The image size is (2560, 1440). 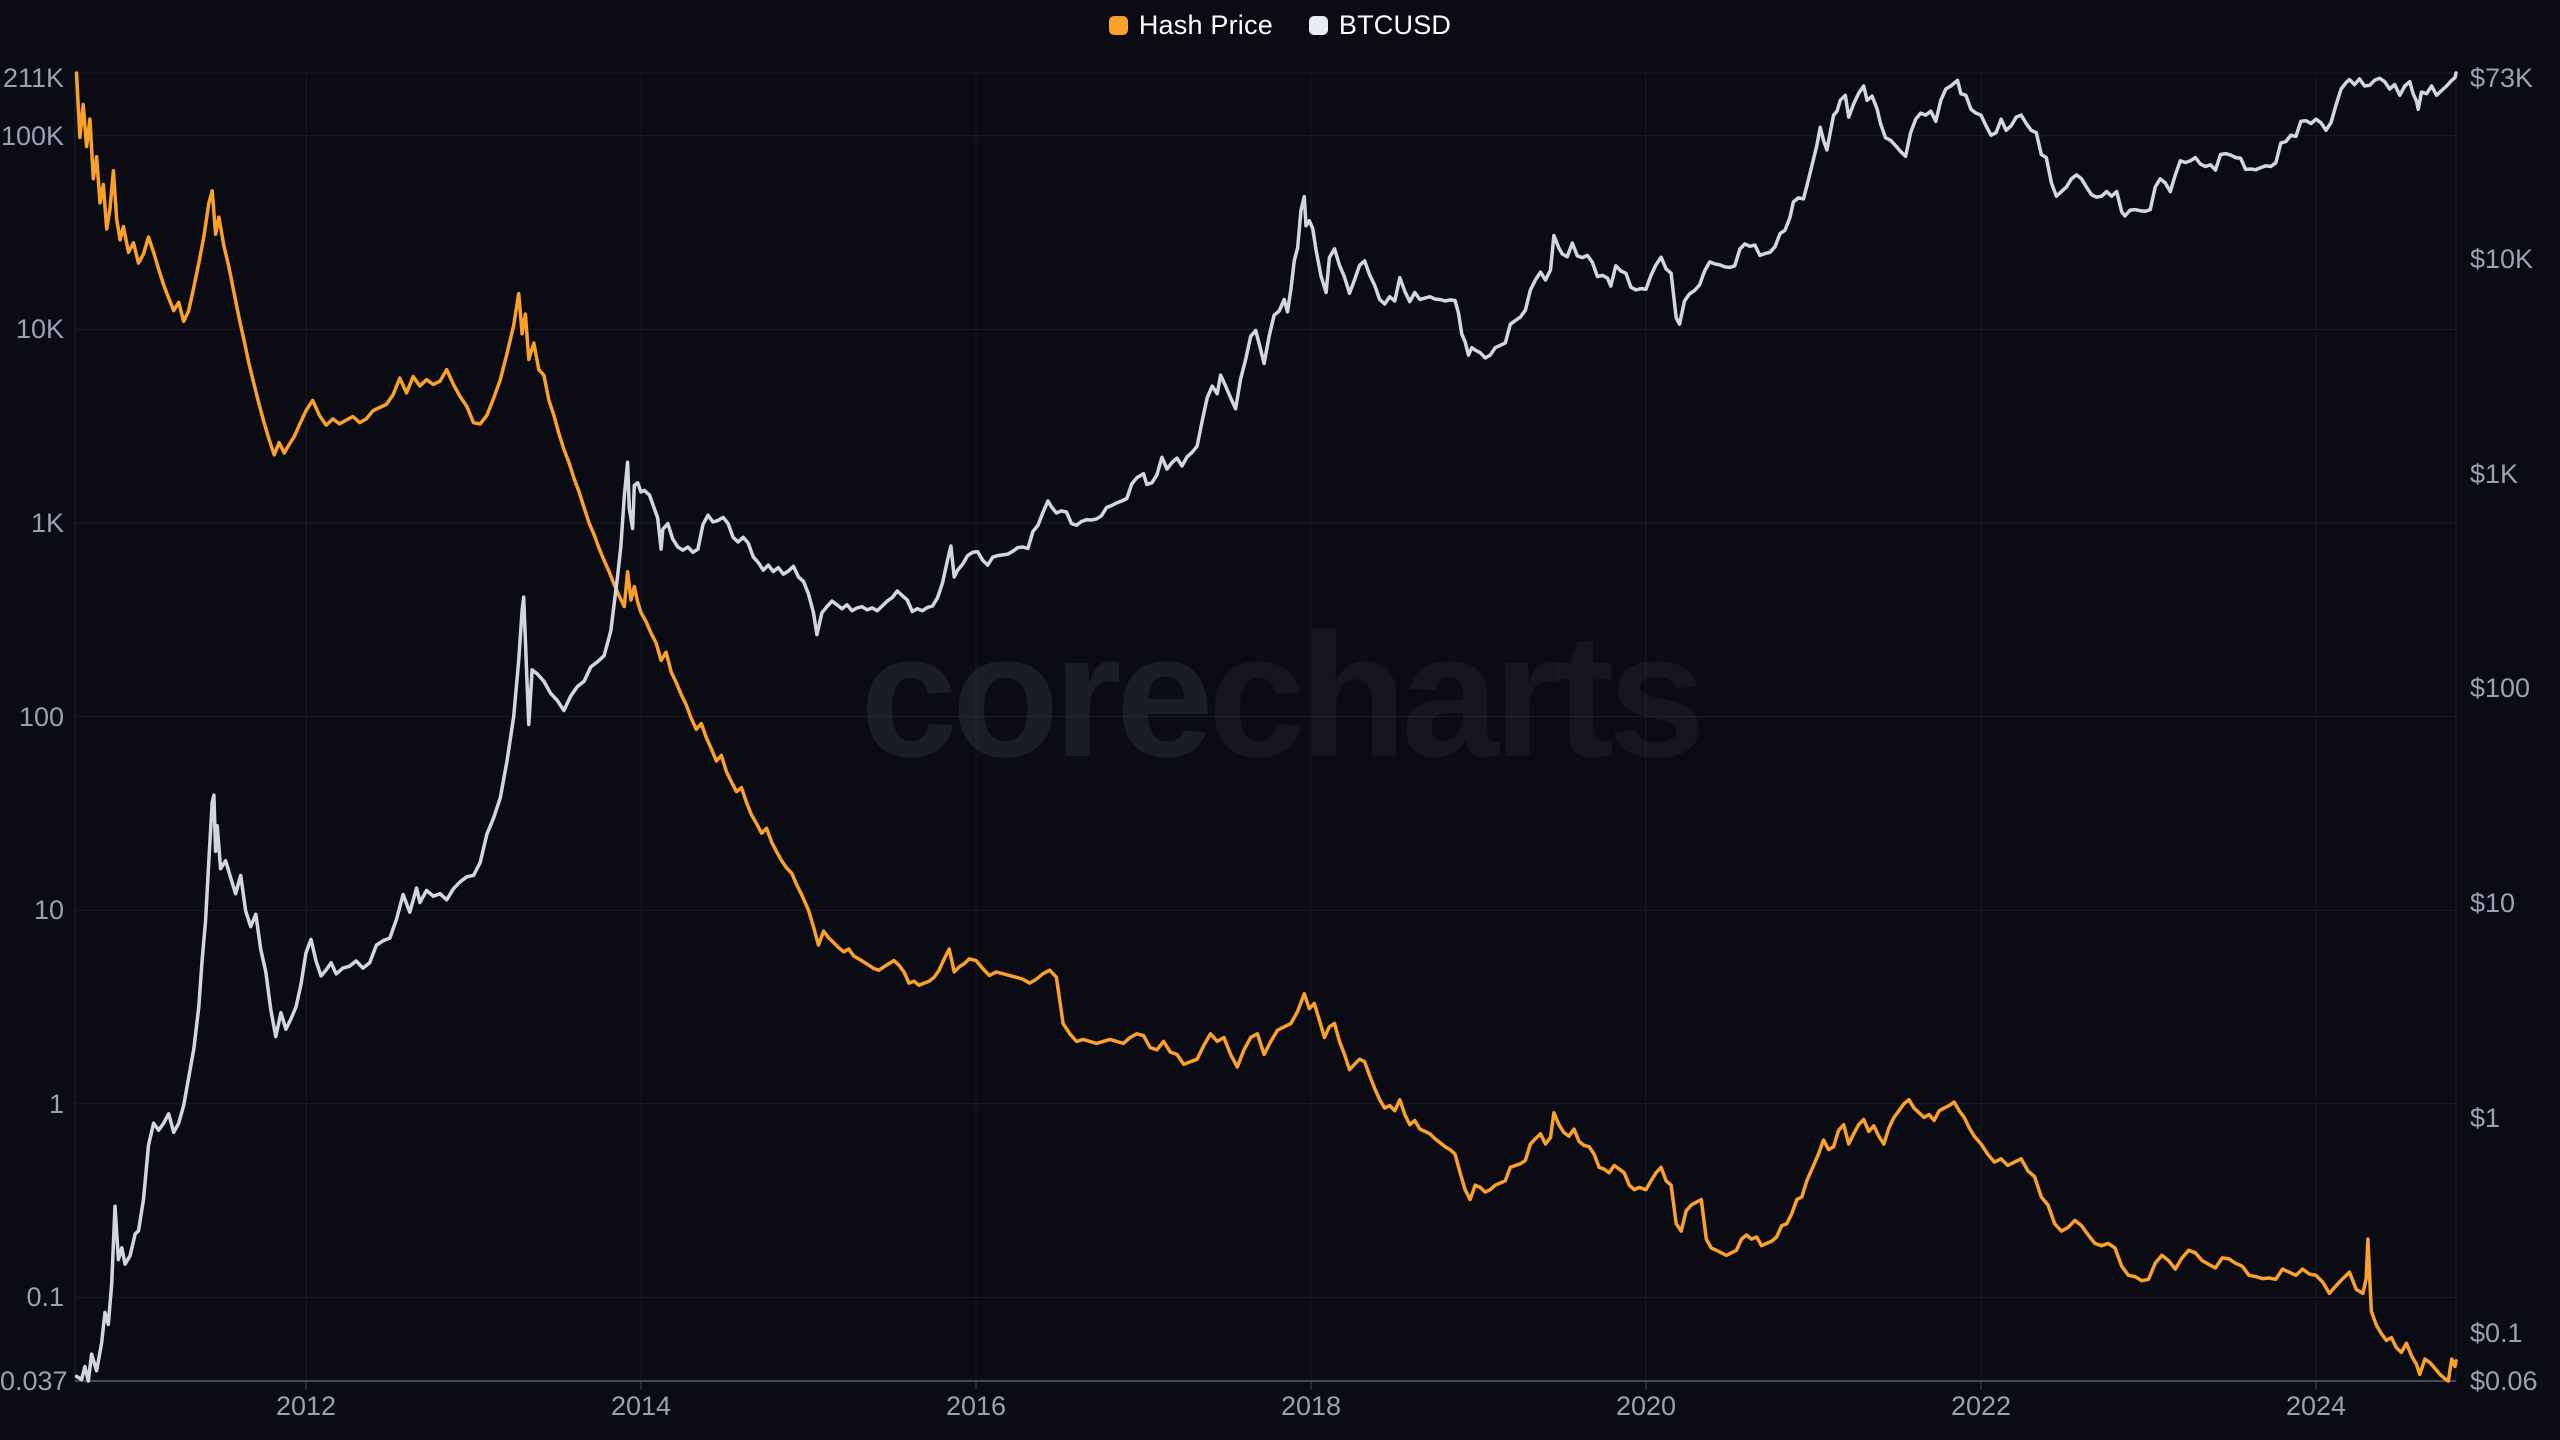 What do you see at coordinates (1205, 25) in the screenshot?
I see `legend-item-label: Hash Price` at bounding box center [1205, 25].